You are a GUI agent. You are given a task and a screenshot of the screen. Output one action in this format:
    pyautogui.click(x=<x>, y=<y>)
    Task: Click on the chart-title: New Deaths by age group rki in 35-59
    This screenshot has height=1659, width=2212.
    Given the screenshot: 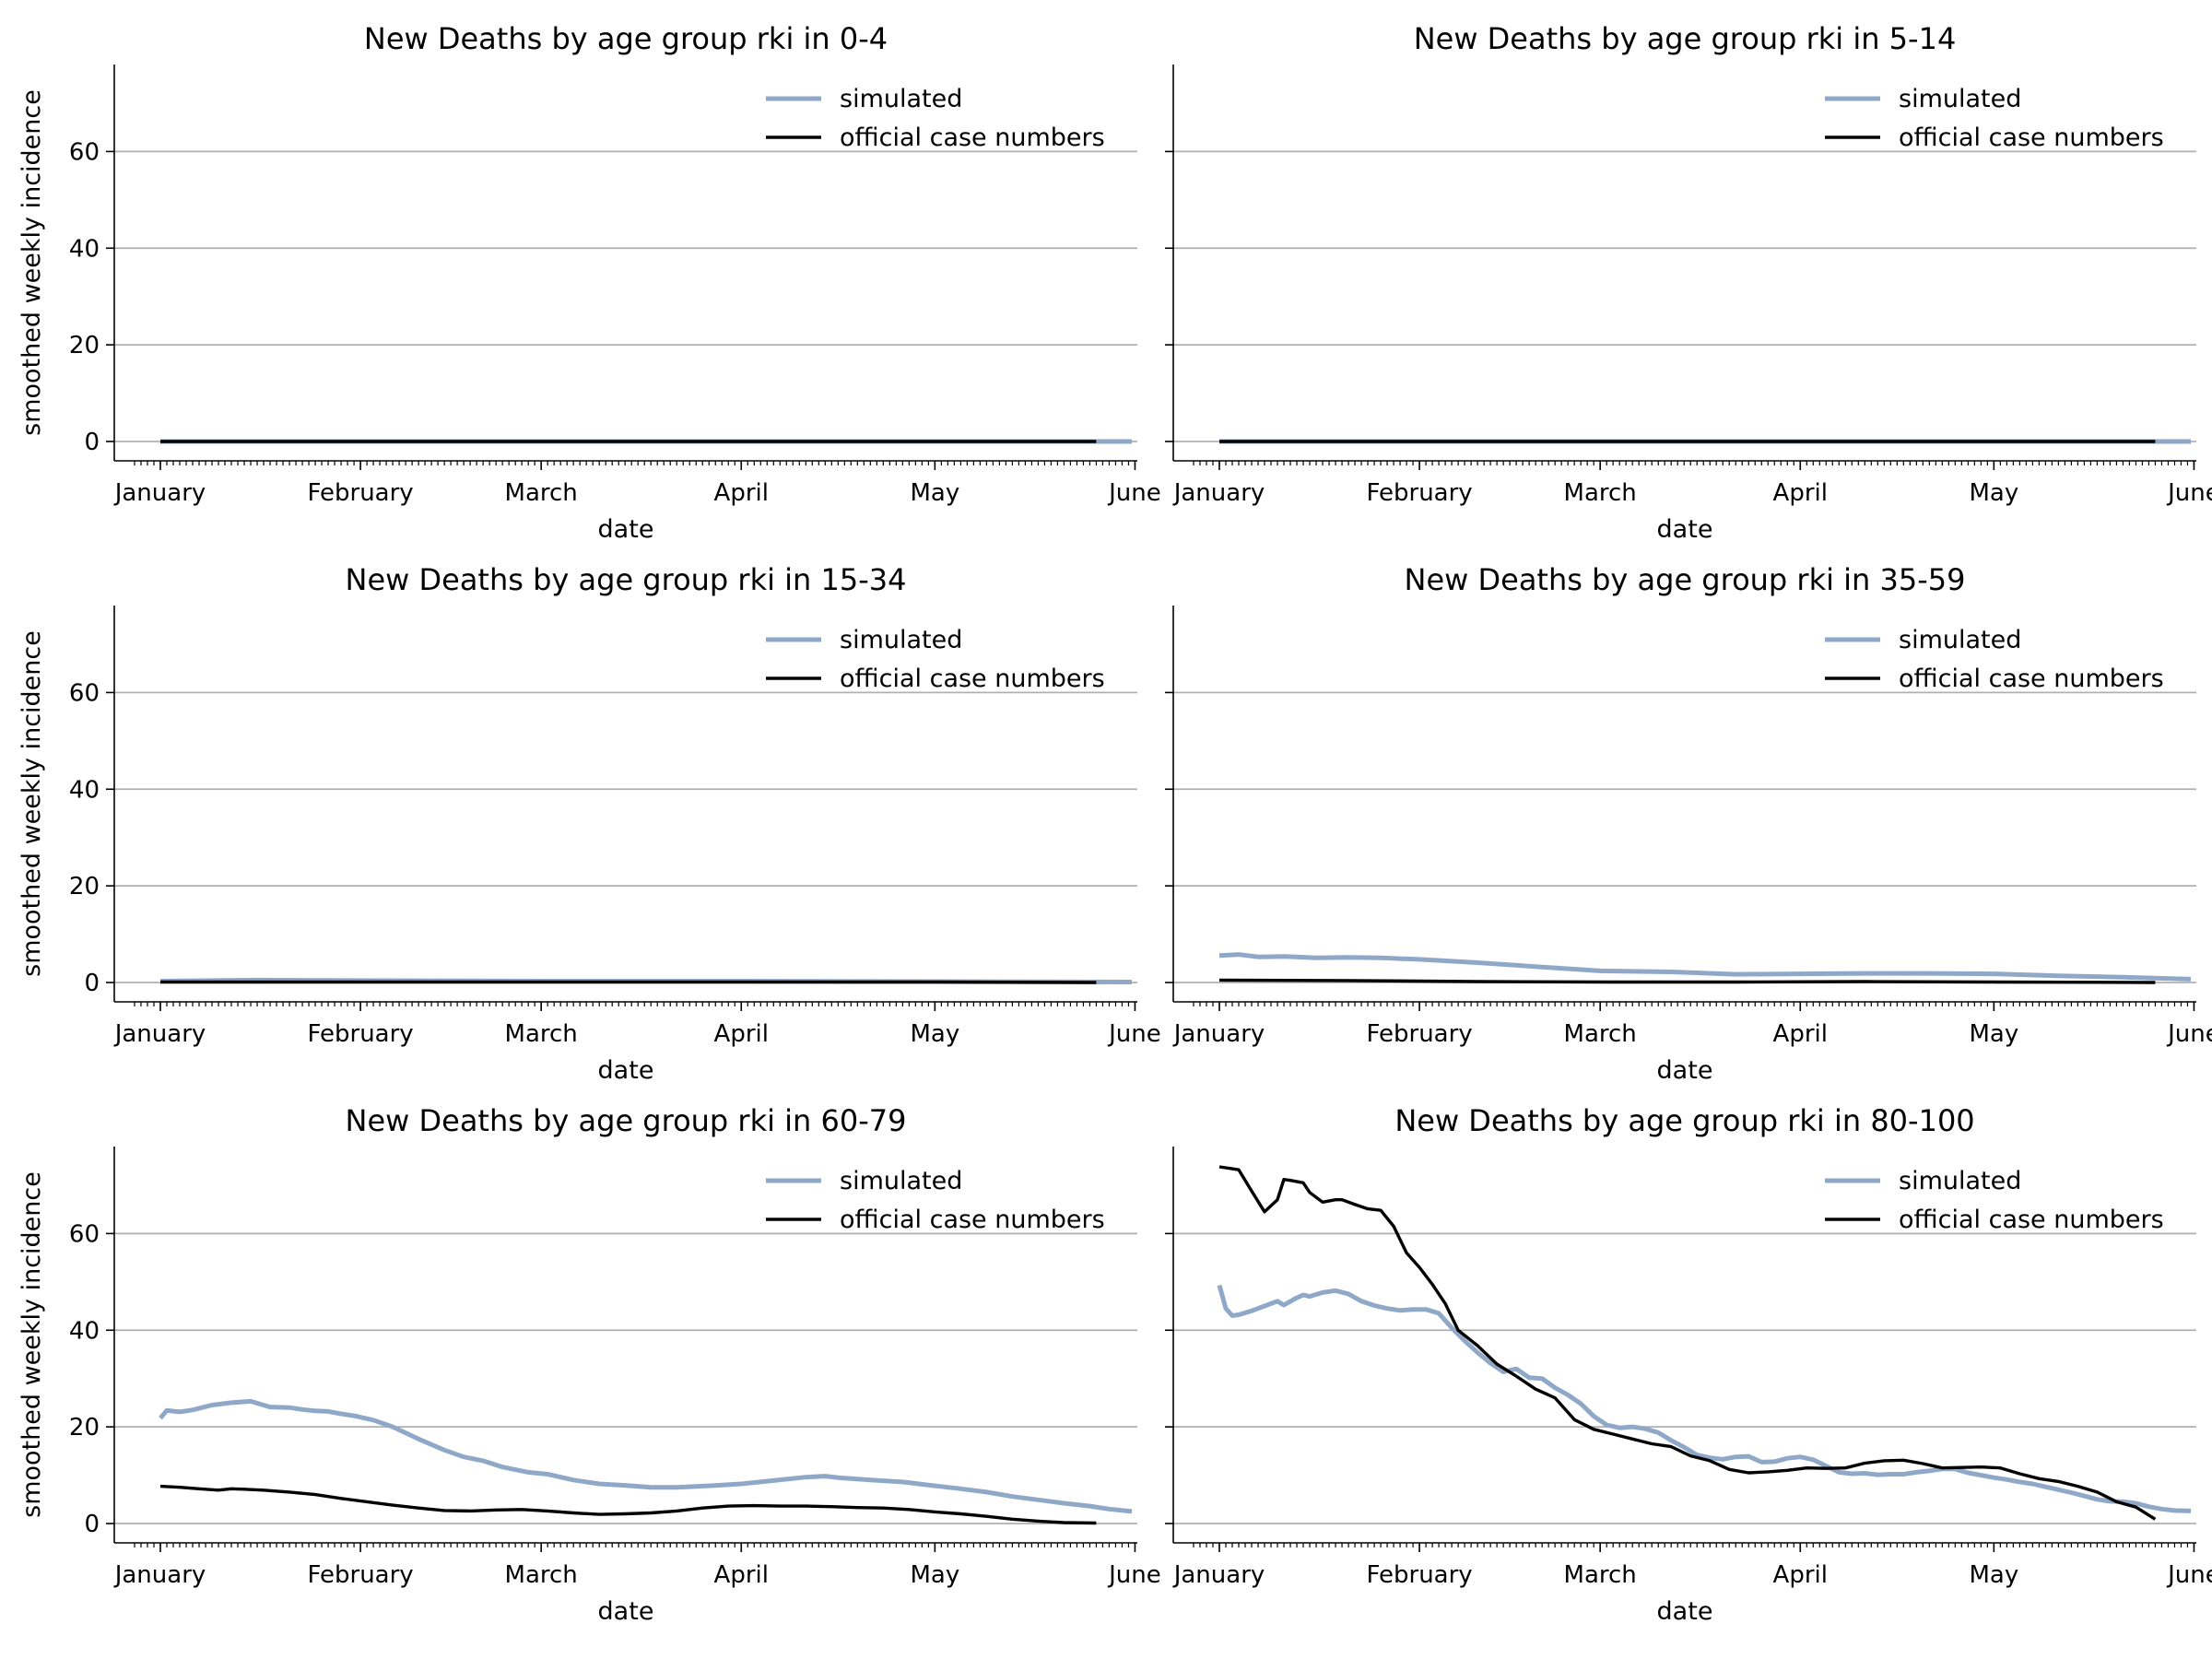 What is the action you would take?
    pyautogui.click(x=1685, y=579)
    